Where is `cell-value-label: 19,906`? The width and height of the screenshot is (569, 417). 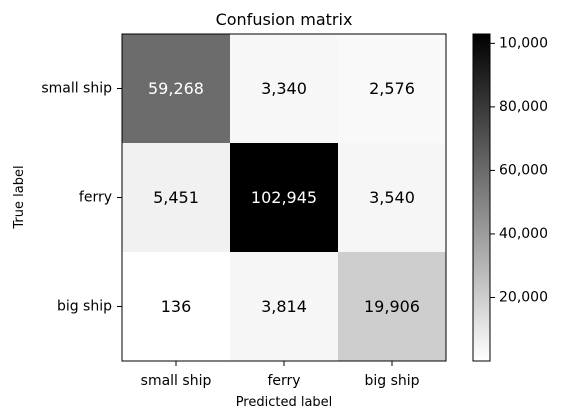 cell-value-label: 19,906 is located at coordinates (392, 306).